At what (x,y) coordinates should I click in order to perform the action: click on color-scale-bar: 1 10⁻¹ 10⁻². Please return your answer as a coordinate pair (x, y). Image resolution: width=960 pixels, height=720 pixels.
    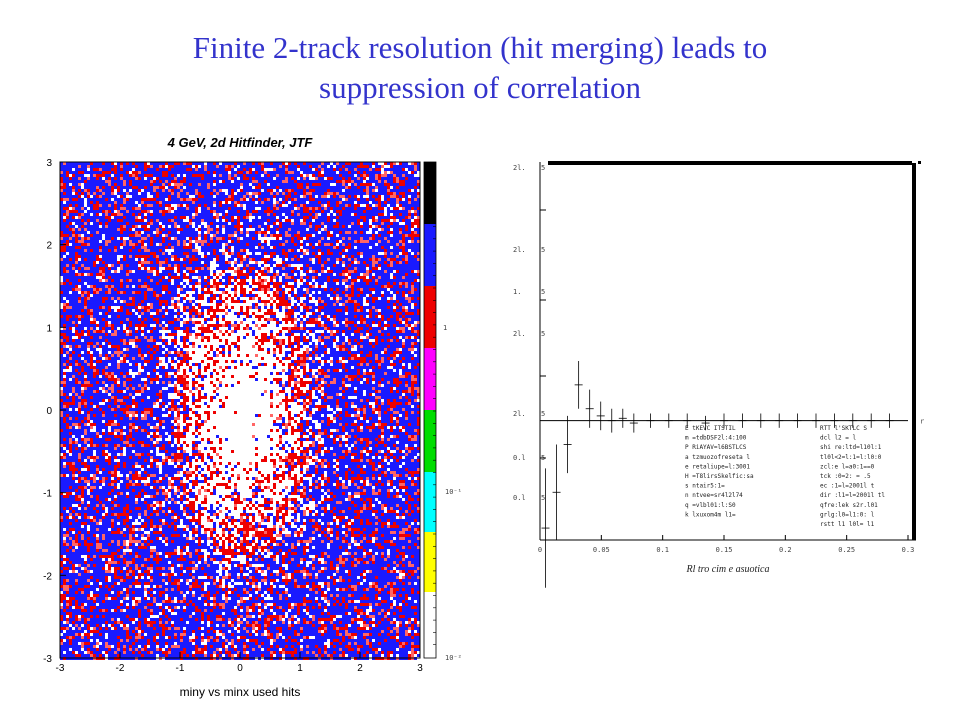
    Looking at the image, I should click on (442, 411).